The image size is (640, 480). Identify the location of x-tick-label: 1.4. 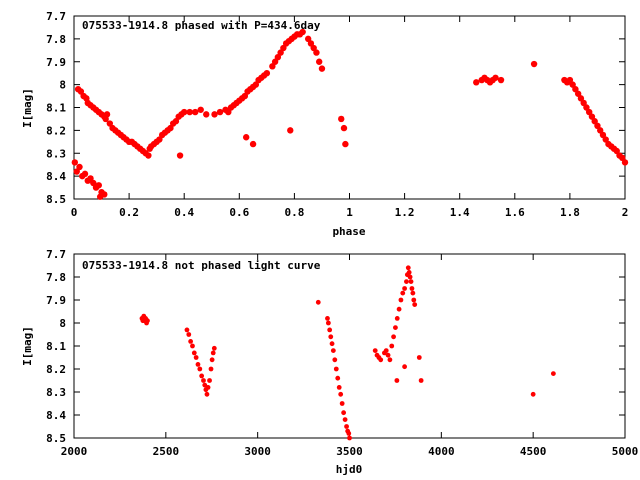
(460, 212).